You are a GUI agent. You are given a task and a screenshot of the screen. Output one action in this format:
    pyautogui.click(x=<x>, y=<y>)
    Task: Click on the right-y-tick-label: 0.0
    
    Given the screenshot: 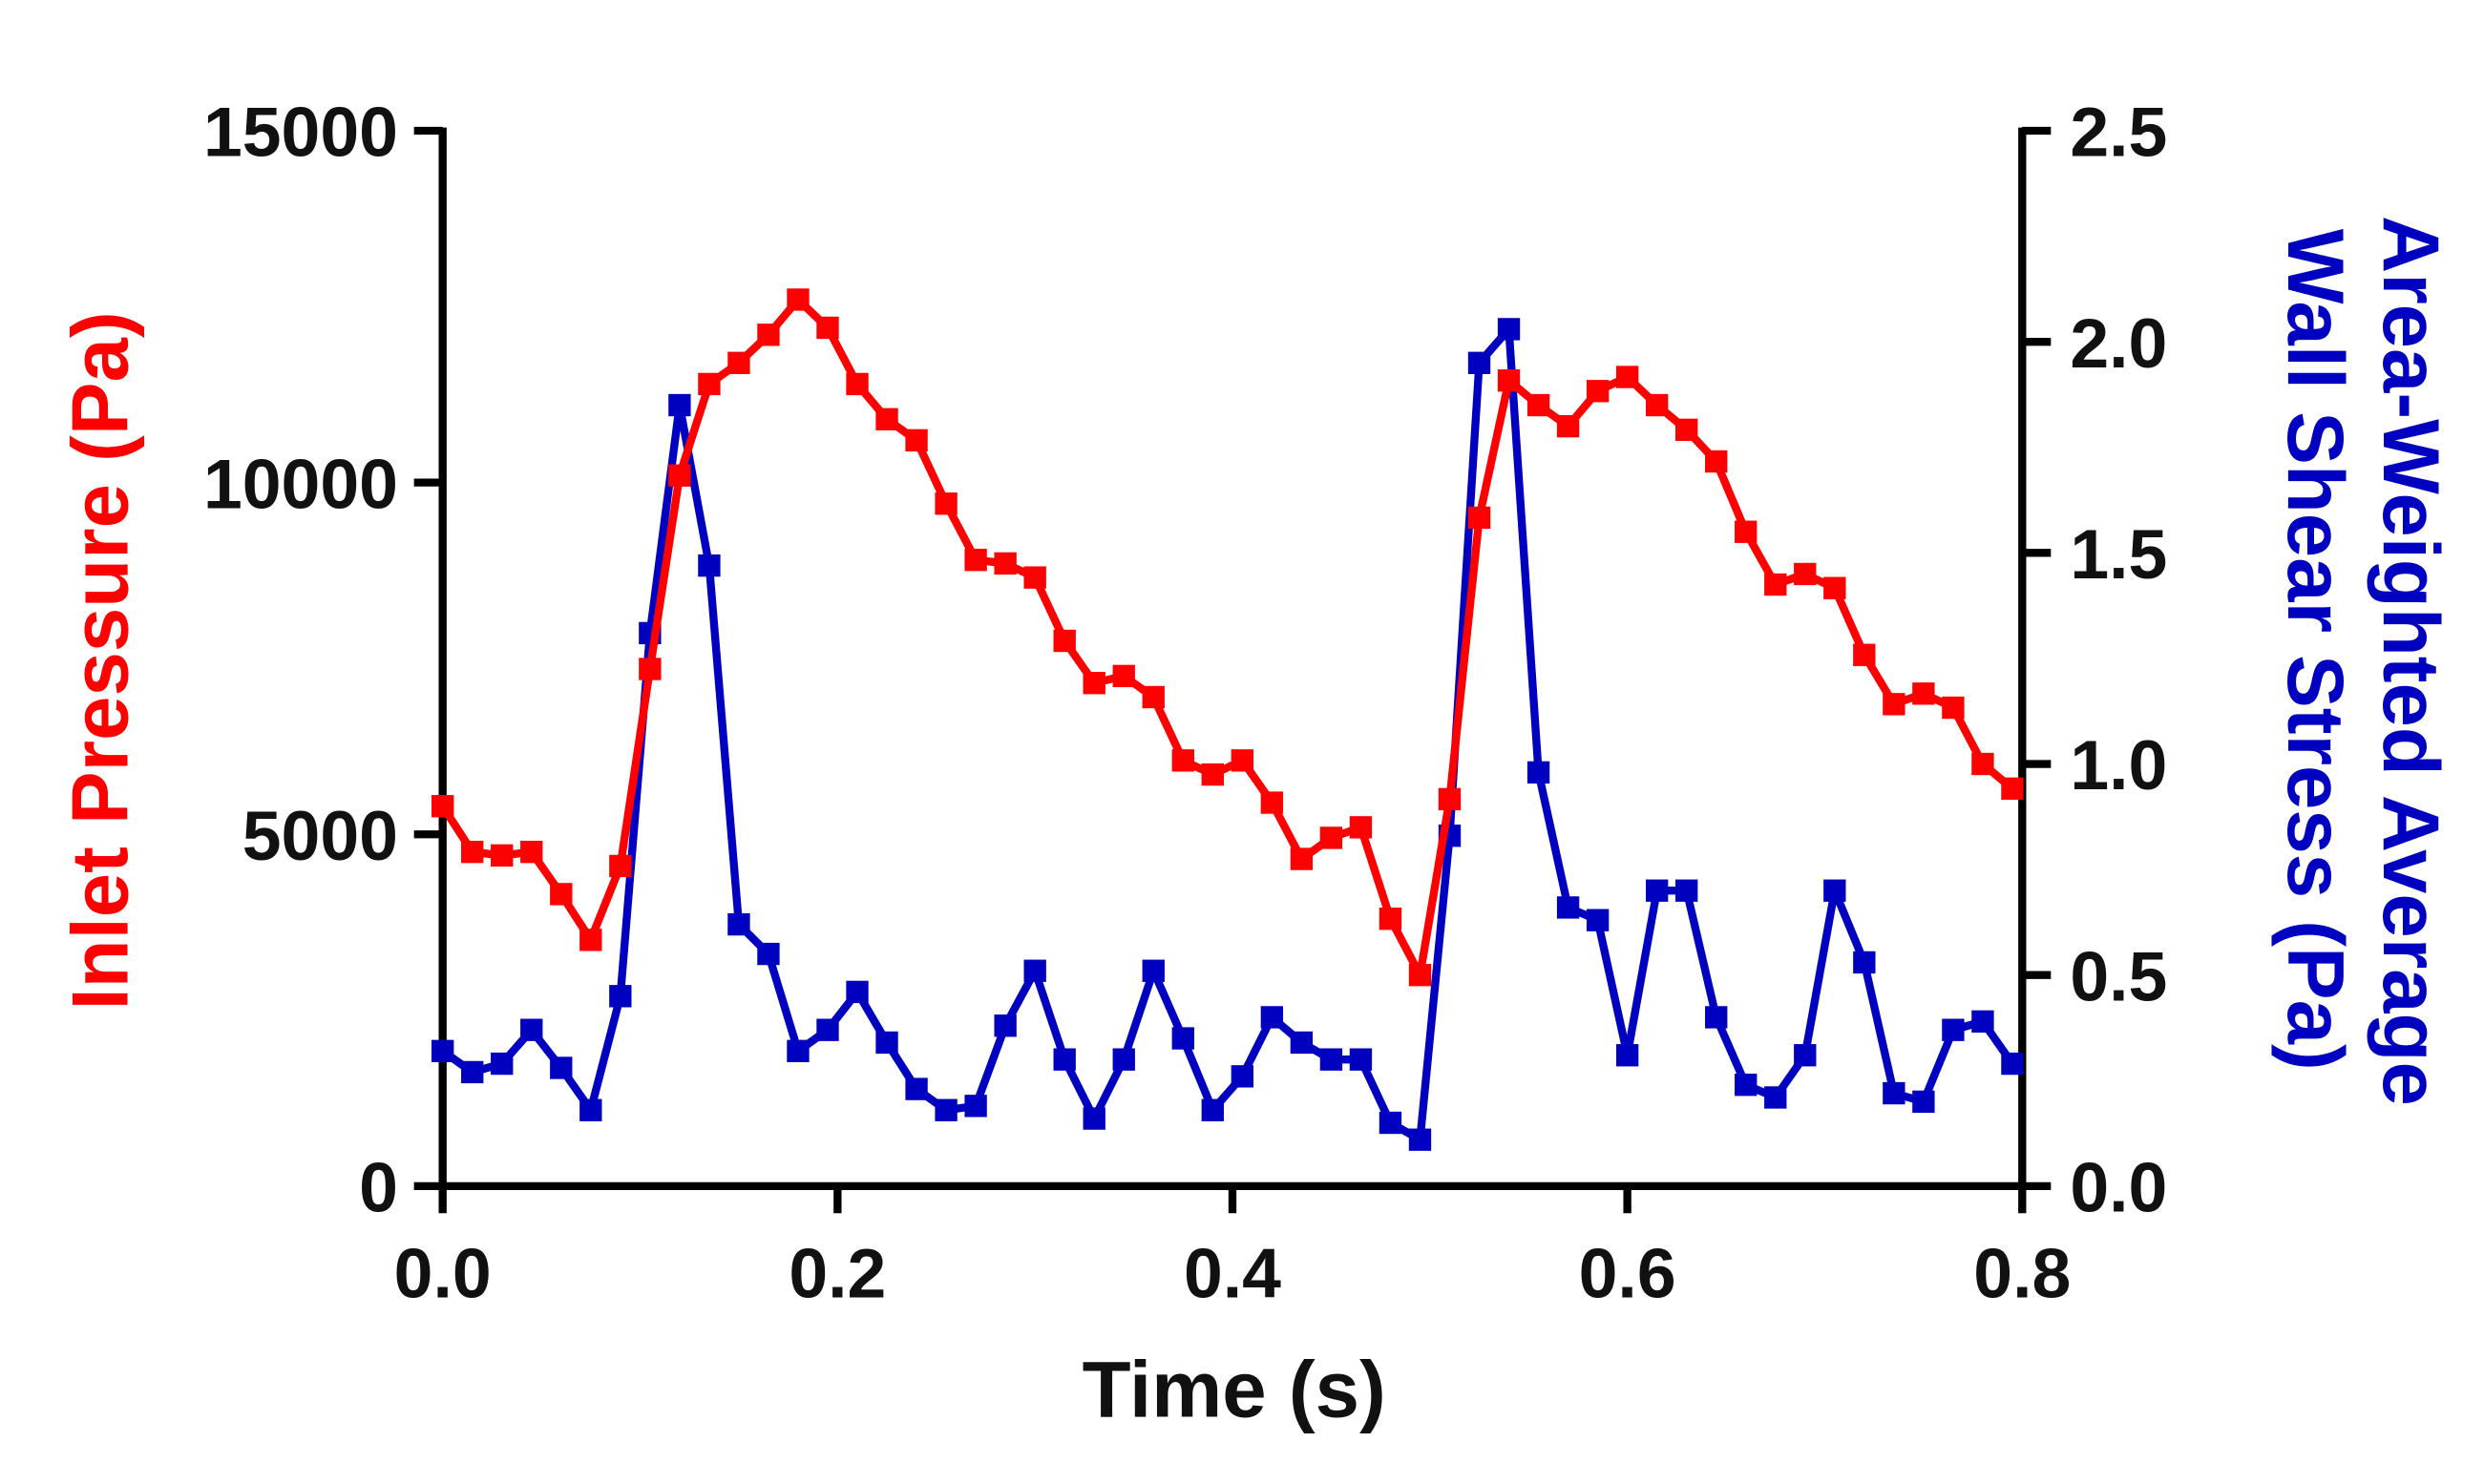 What is the action you would take?
    pyautogui.click(x=2118, y=1188)
    